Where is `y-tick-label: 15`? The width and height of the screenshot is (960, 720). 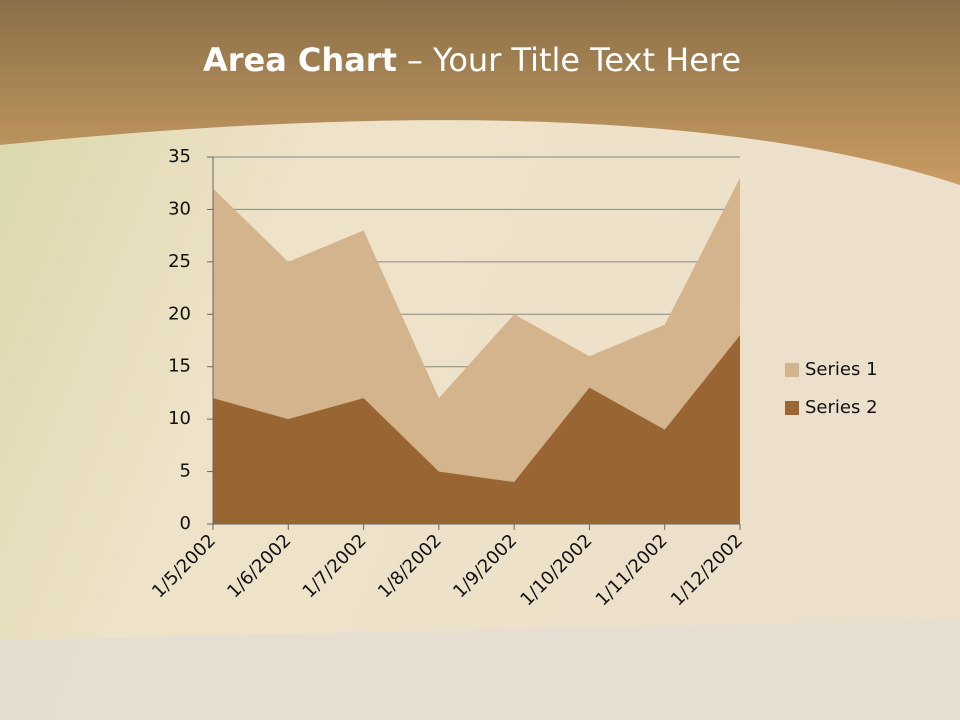
y-tick-label: 15 is located at coordinates (179, 366).